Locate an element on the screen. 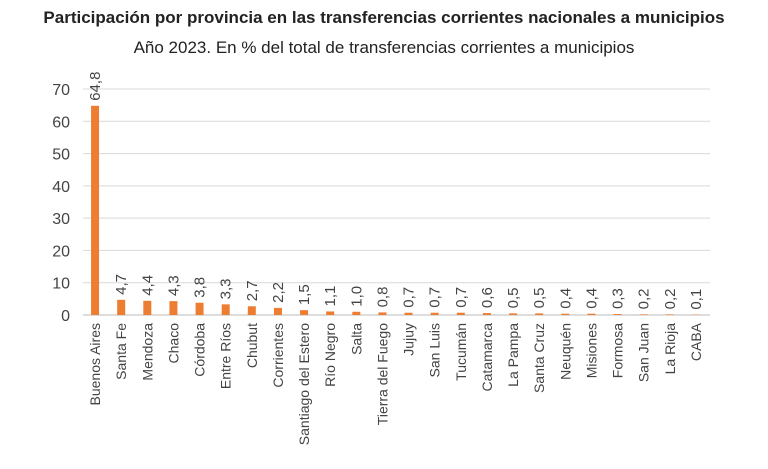  data-label: 0,6 is located at coordinates (487, 297).